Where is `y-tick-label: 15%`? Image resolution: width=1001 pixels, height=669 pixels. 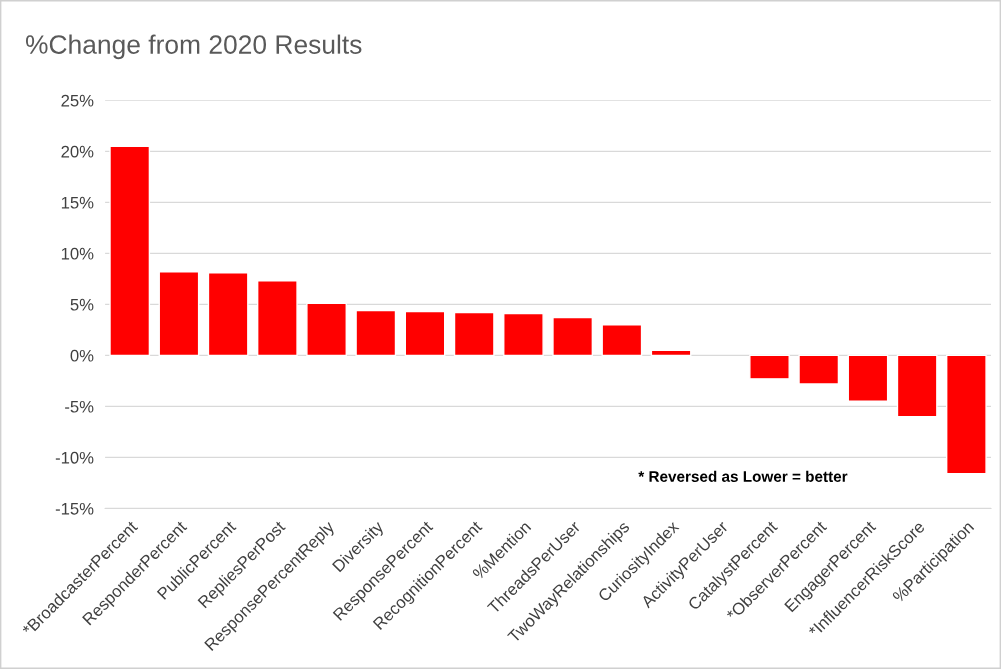 y-tick-label: 15% is located at coordinates (77, 202).